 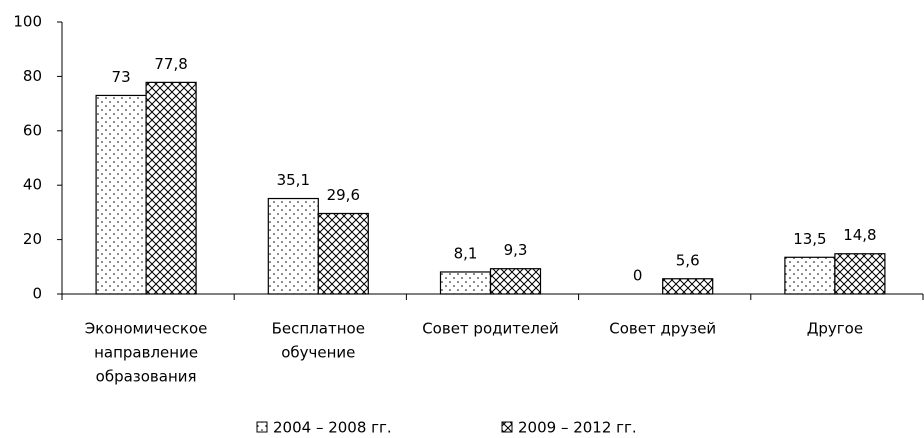 I want to click on value-label: 0, so click(x=638, y=276).